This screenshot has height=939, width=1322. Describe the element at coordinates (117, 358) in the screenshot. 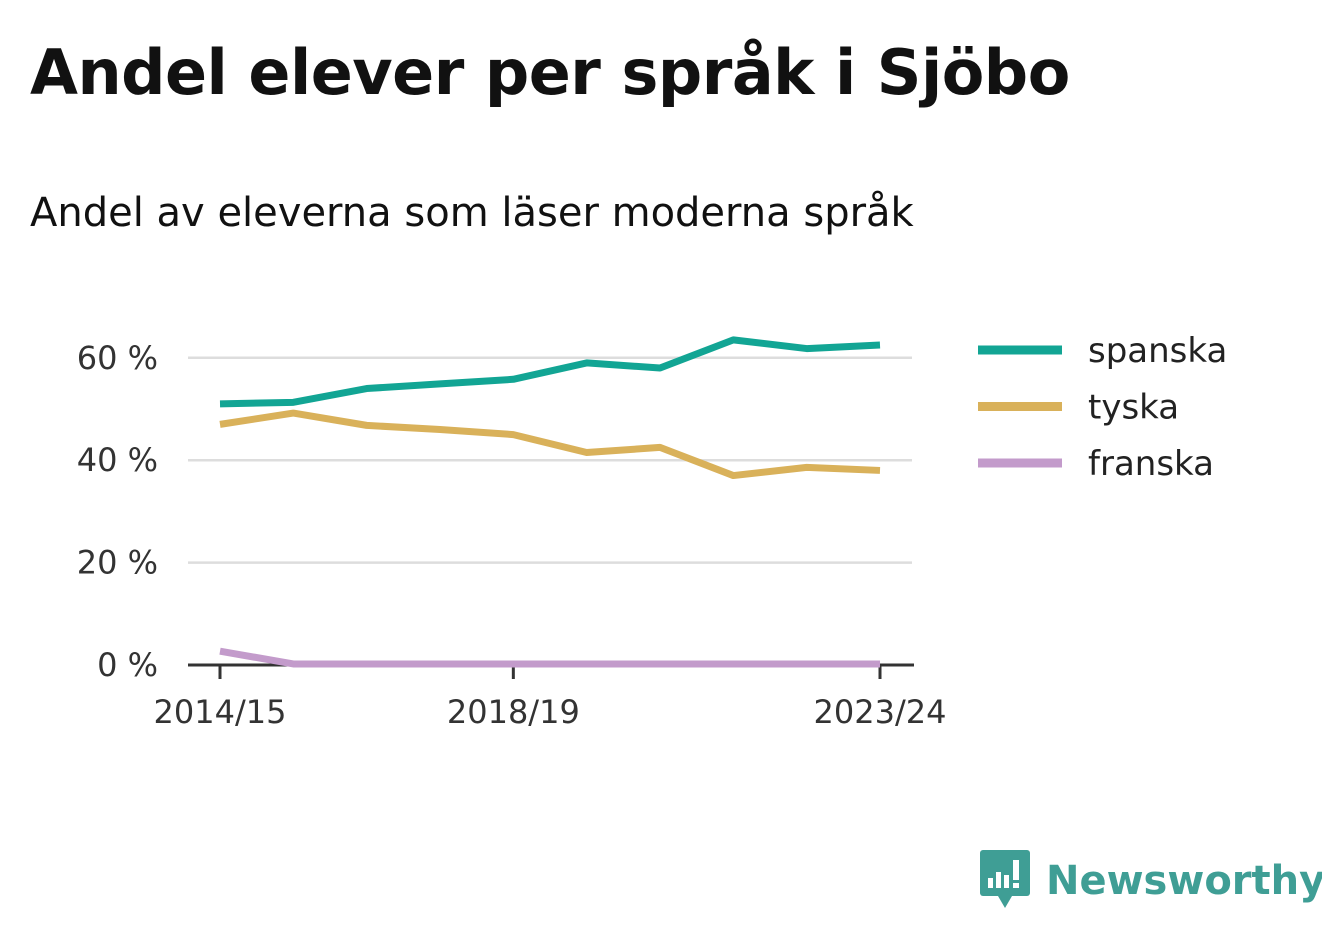

I see `y-tick-label: 60 %` at that location.